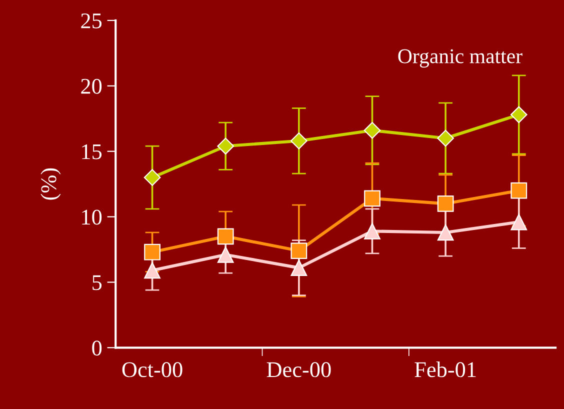 The height and width of the screenshot is (409, 564). What do you see at coordinates (91, 86) in the screenshot?
I see `y-tick-label: 20` at bounding box center [91, 86].